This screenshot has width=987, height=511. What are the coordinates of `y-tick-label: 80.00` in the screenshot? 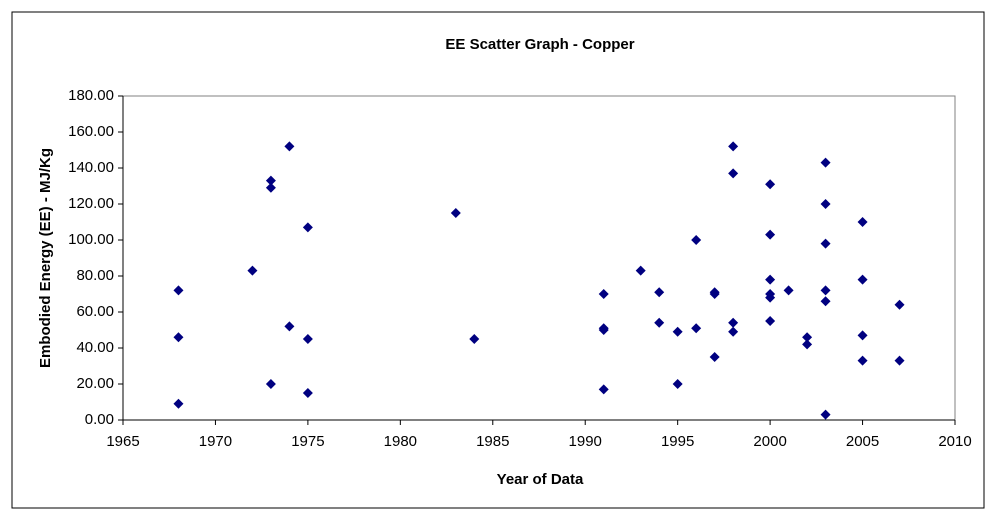 It's located at (95, 275).